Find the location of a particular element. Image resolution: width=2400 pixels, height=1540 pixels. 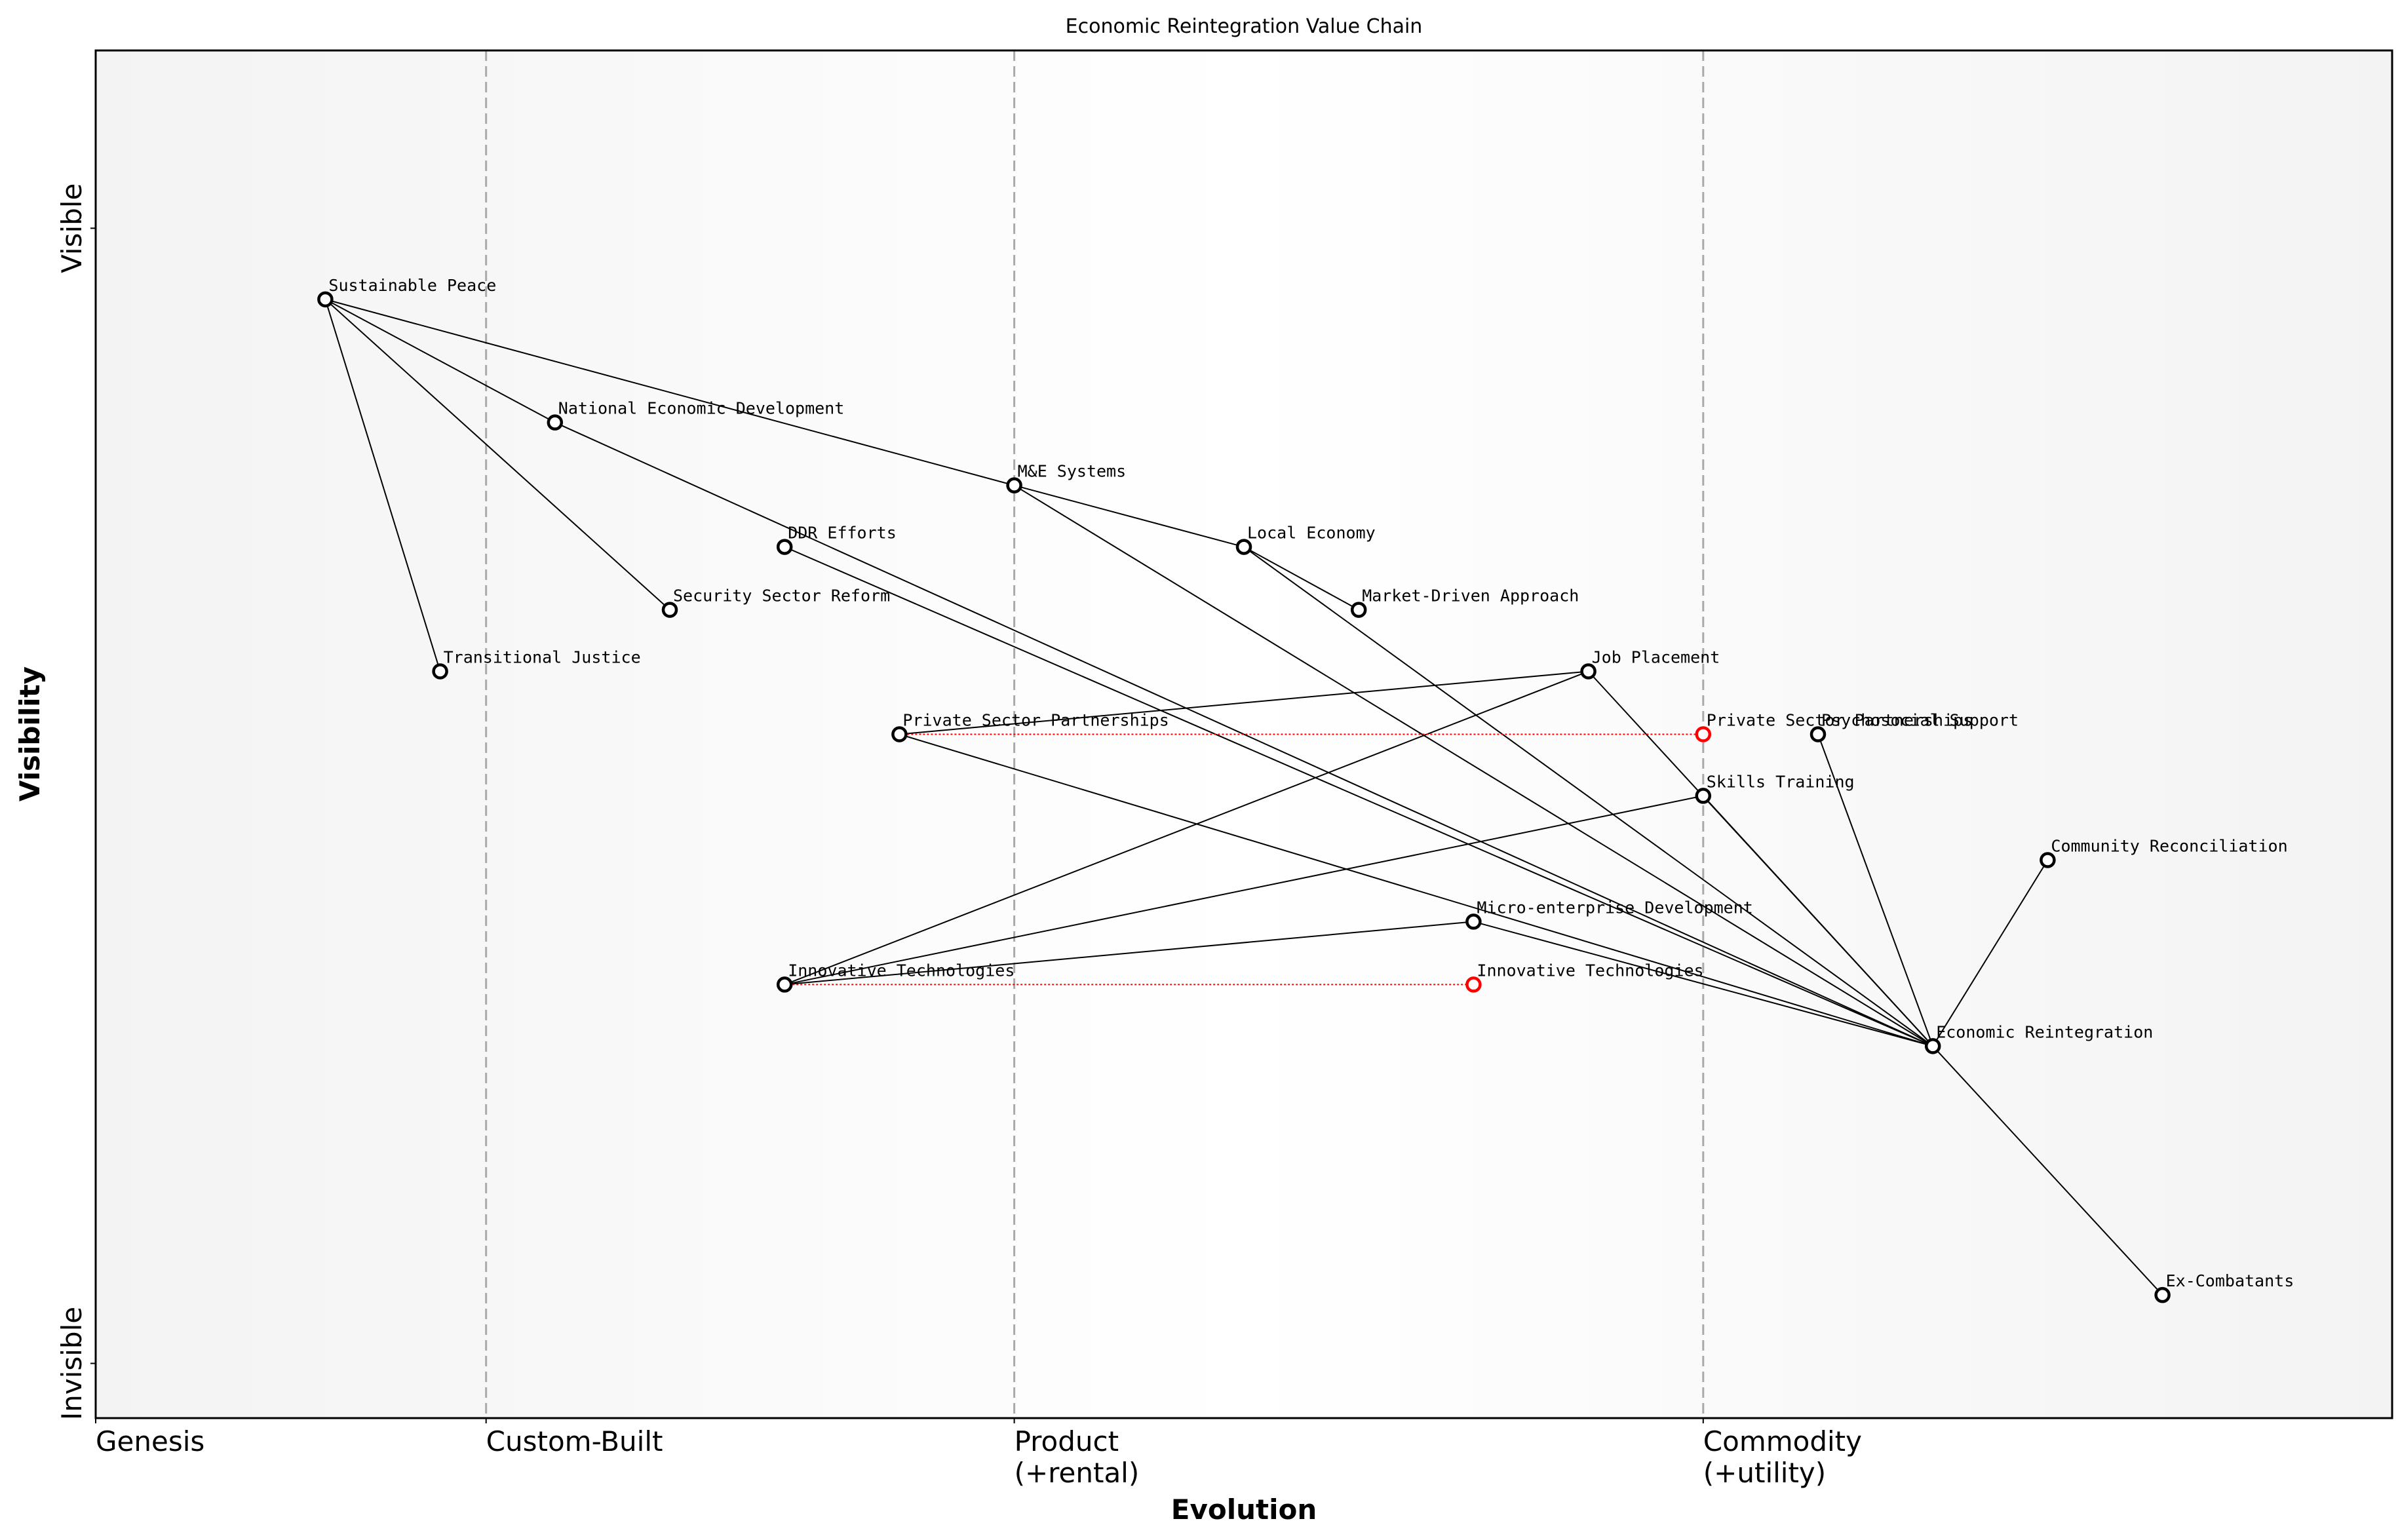

node-label: Psychosocial Support is located at coordinates (1920, 720).